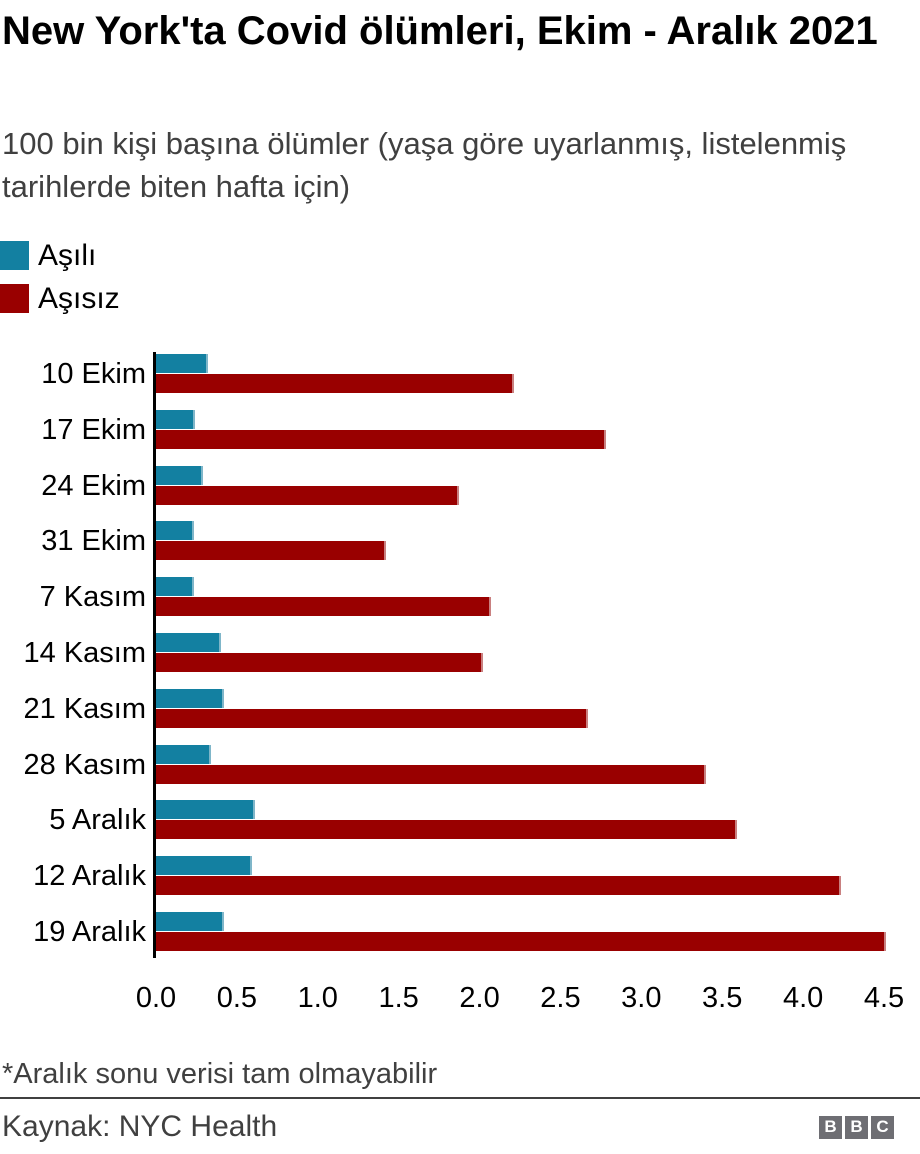  I want to click on y-axis-line, so click(154, 655).